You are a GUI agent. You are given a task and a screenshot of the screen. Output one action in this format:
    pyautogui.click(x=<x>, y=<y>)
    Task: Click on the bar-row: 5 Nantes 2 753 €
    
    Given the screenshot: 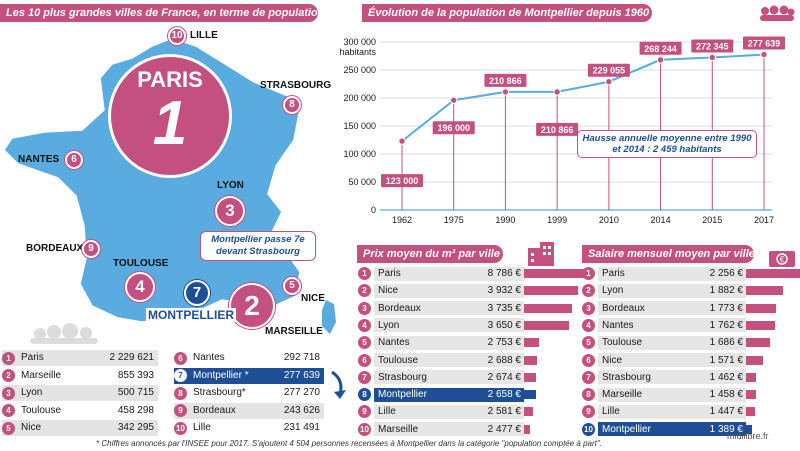 What is the action you would take?
    pyautogui.click(x=449, y=342)
    